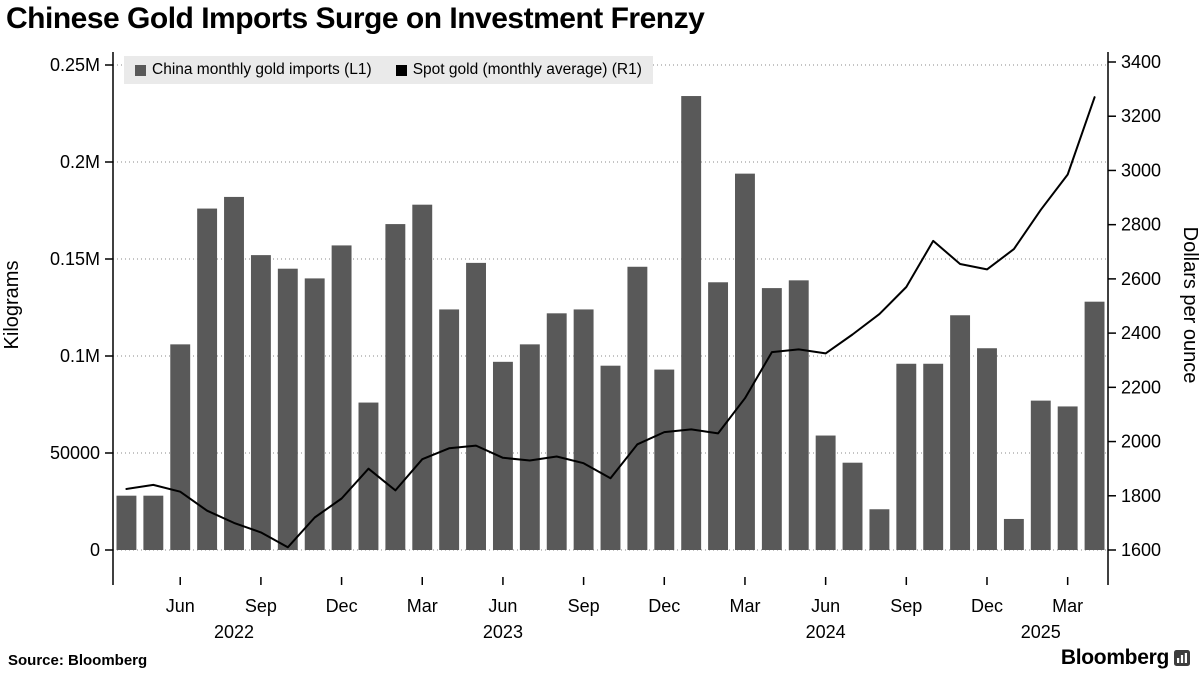  What do you see at coordinates (75, 453) in the screenshot?
I see `svg-text: 50000` at bounding box center [75, 453].